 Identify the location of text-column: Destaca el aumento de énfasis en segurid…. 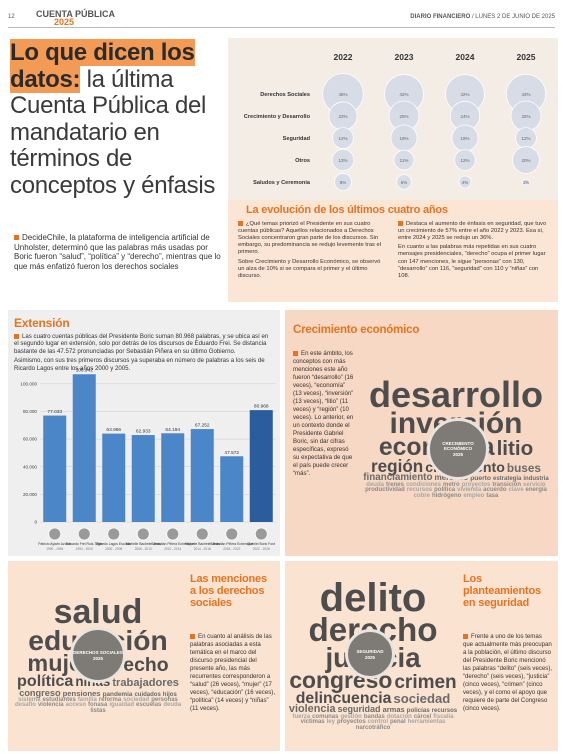
(473, 251).